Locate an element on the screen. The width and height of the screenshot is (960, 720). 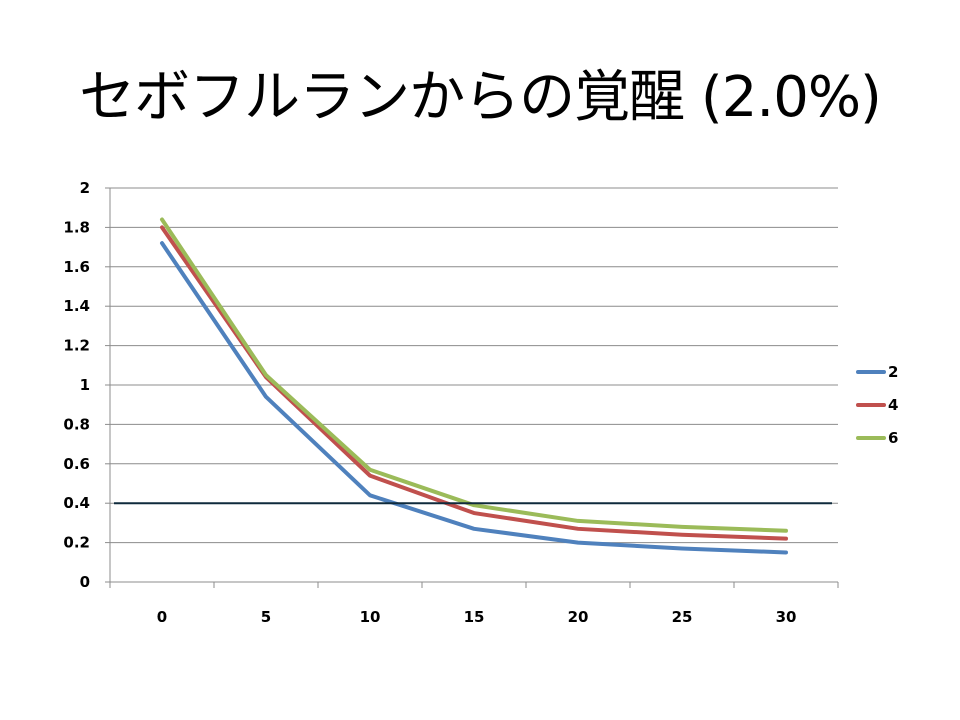
x-axis-tick-labels: 0 5 10 15 20 25 30 is located at coordinates (477, 617).